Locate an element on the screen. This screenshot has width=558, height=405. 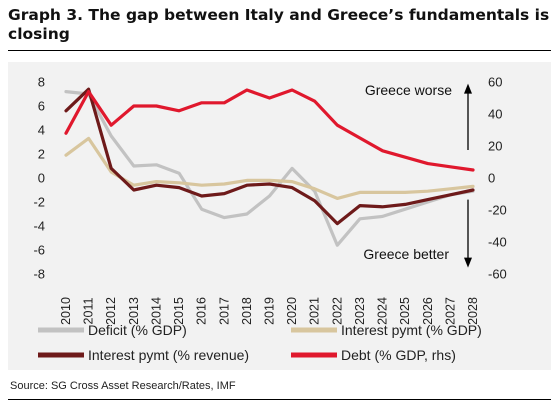
y-left-tick-label: 0 is located at coordinates (41, 178).